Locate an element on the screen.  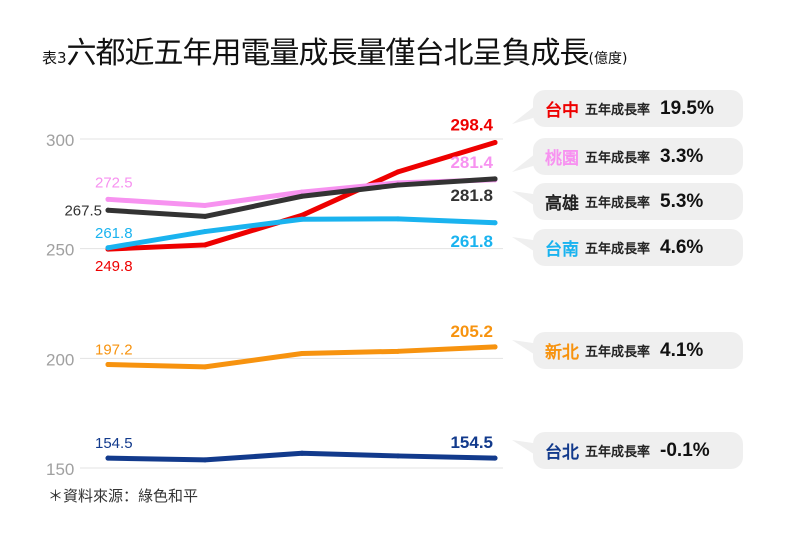
callout-台南: 台南 五年成長率 4.6% is located at coordinates (638, 247).